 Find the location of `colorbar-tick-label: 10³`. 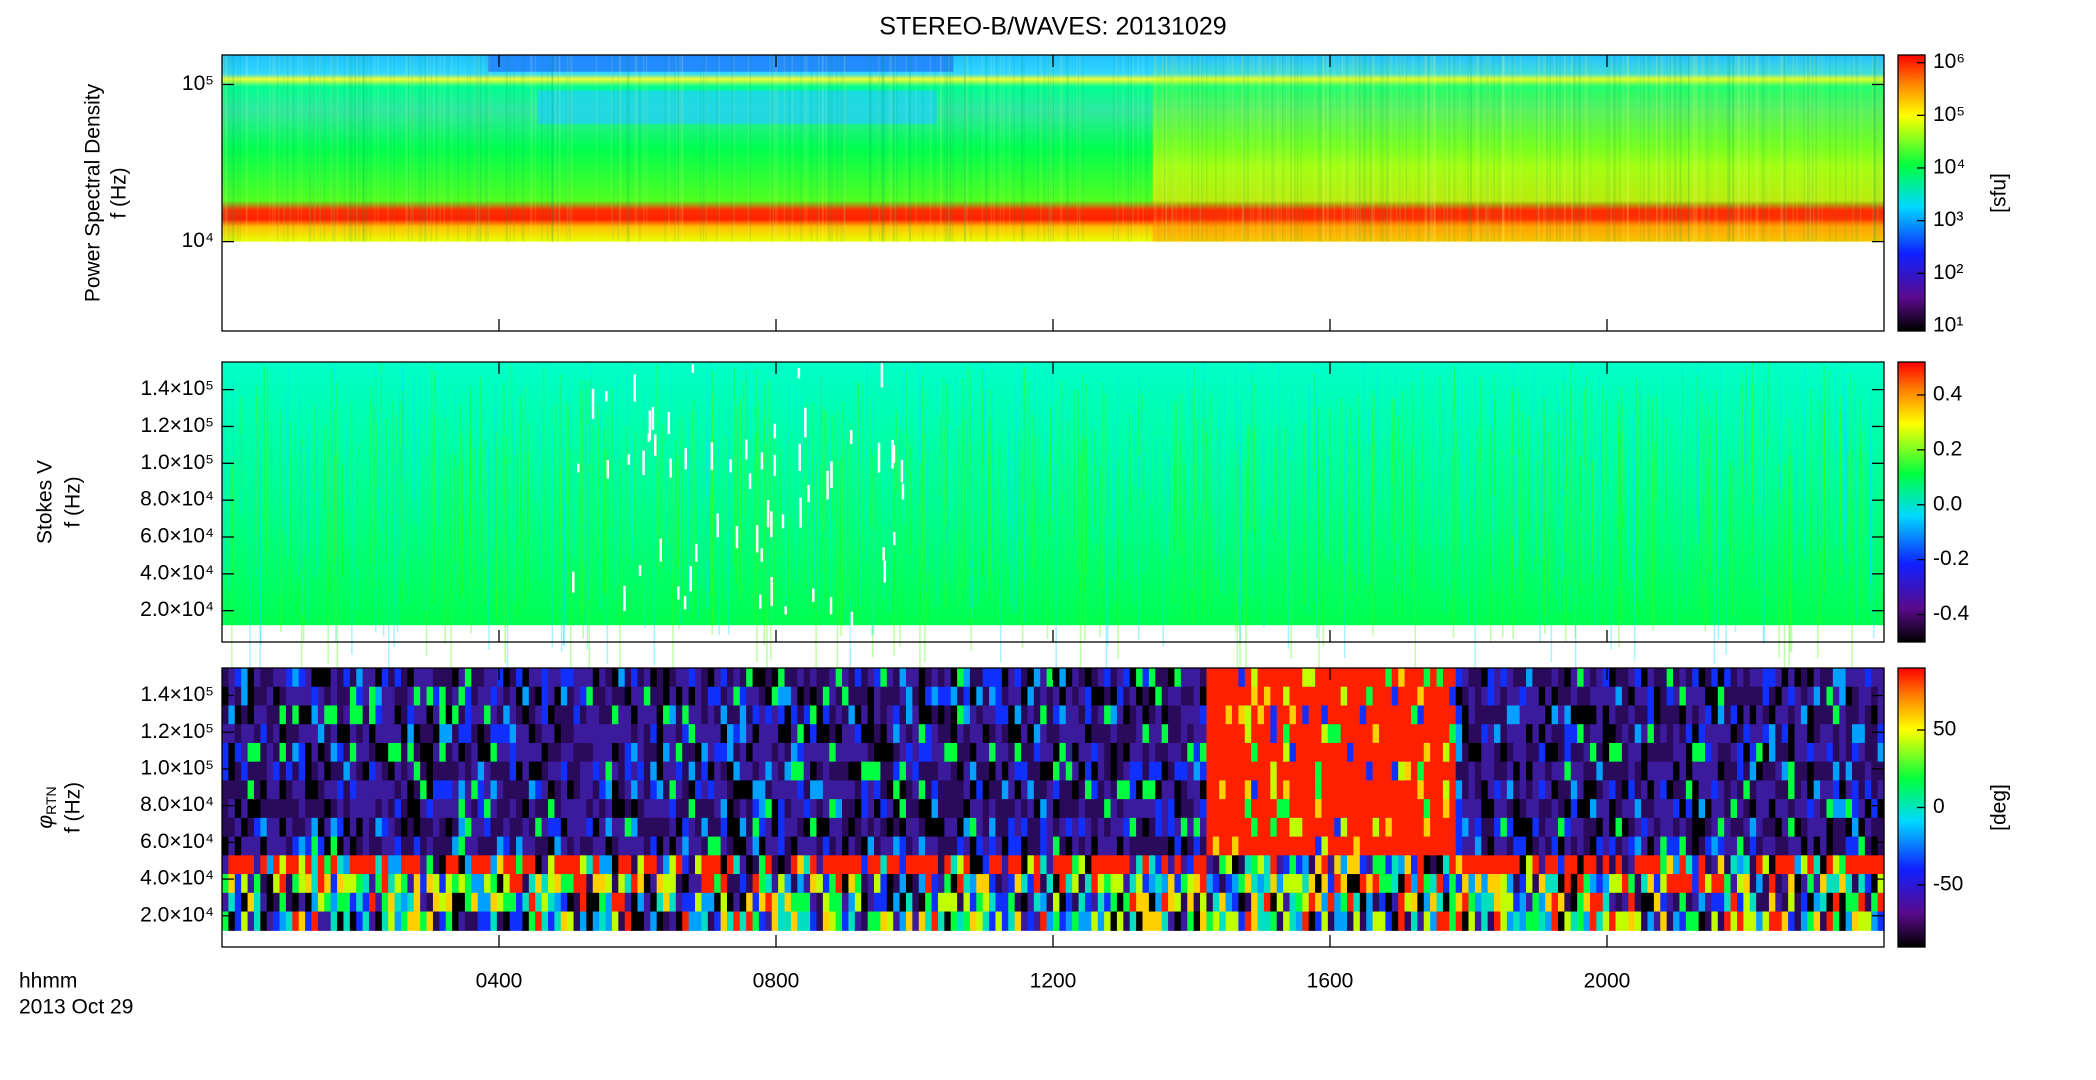

colorbar-tick-label: 10³ is located at coordinates (1948, 219).